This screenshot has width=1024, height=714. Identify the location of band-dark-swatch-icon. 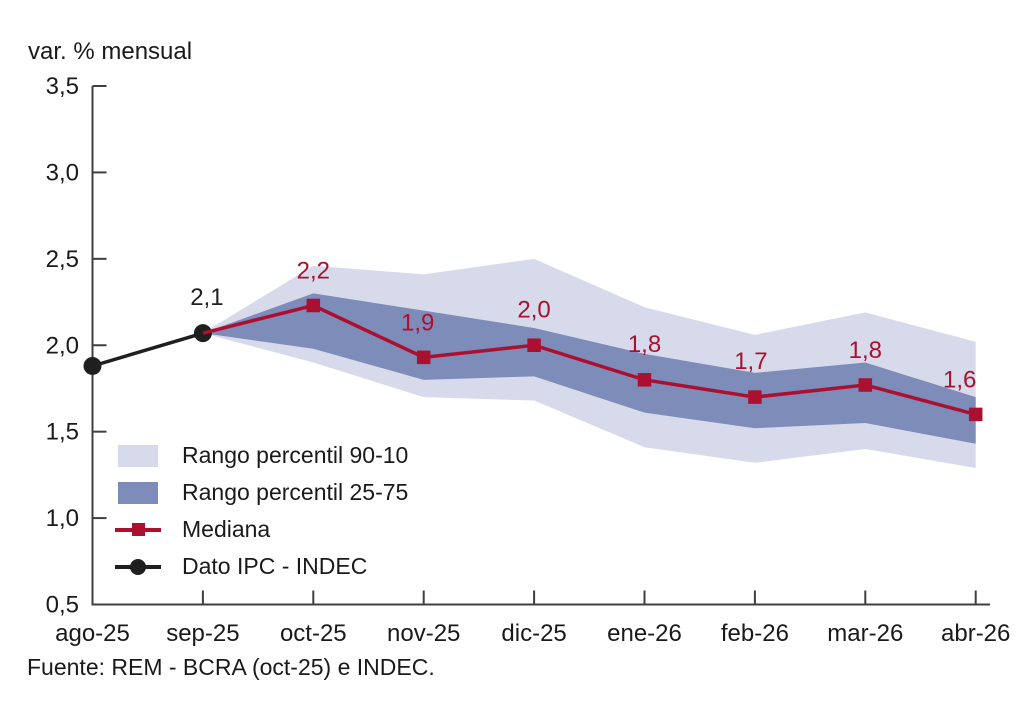
(138, 492).